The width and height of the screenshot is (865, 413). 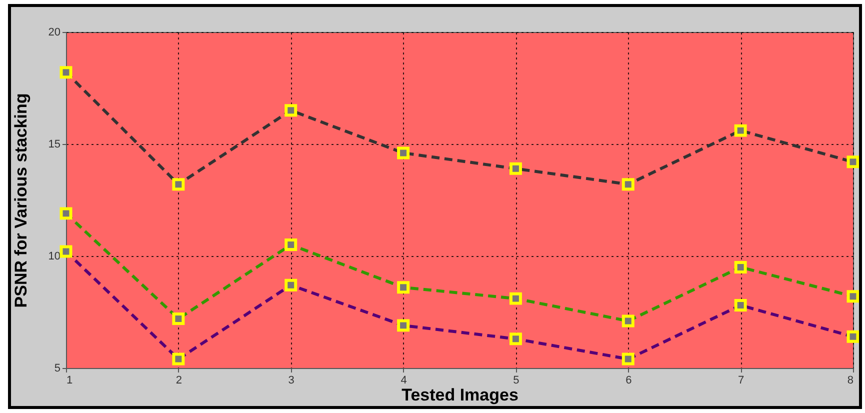 I want to click on x-tick-label: 6, so click(x=629, y=380).